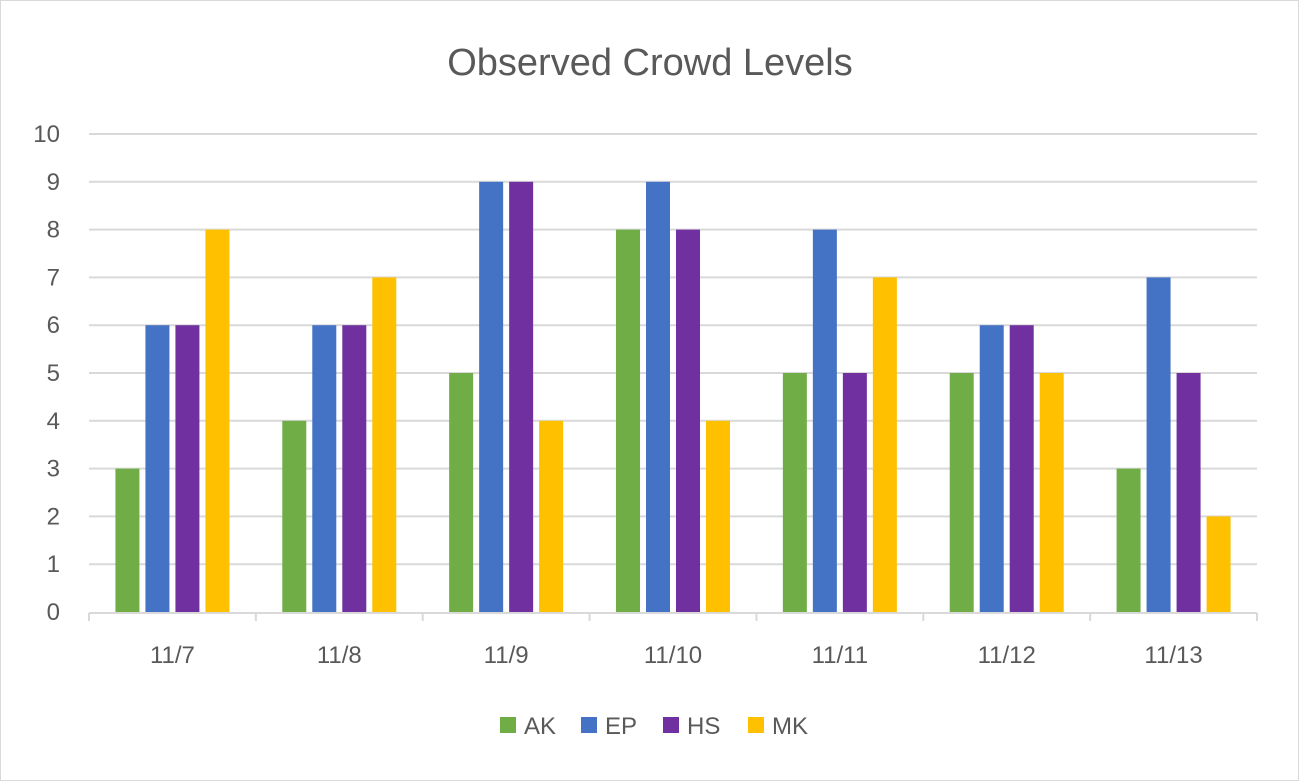  I want to click on y-tick-label: 5, so click(53, 373).